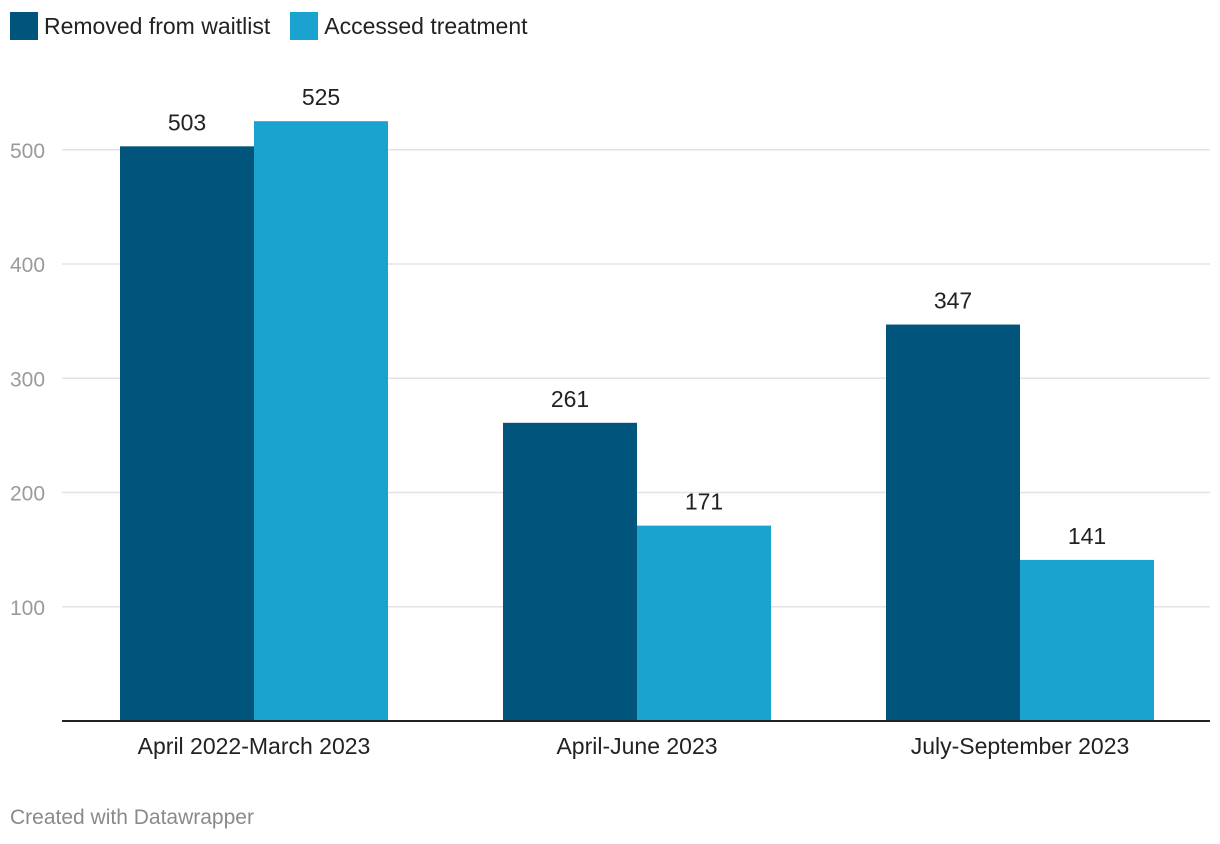 The width and height of the screenshot is (1220, 844). What do you see at coordinates (157, 25) in the screenshot?
I see `legend-label-removed: Removed from waitlist` at bounding box center [157, 25].